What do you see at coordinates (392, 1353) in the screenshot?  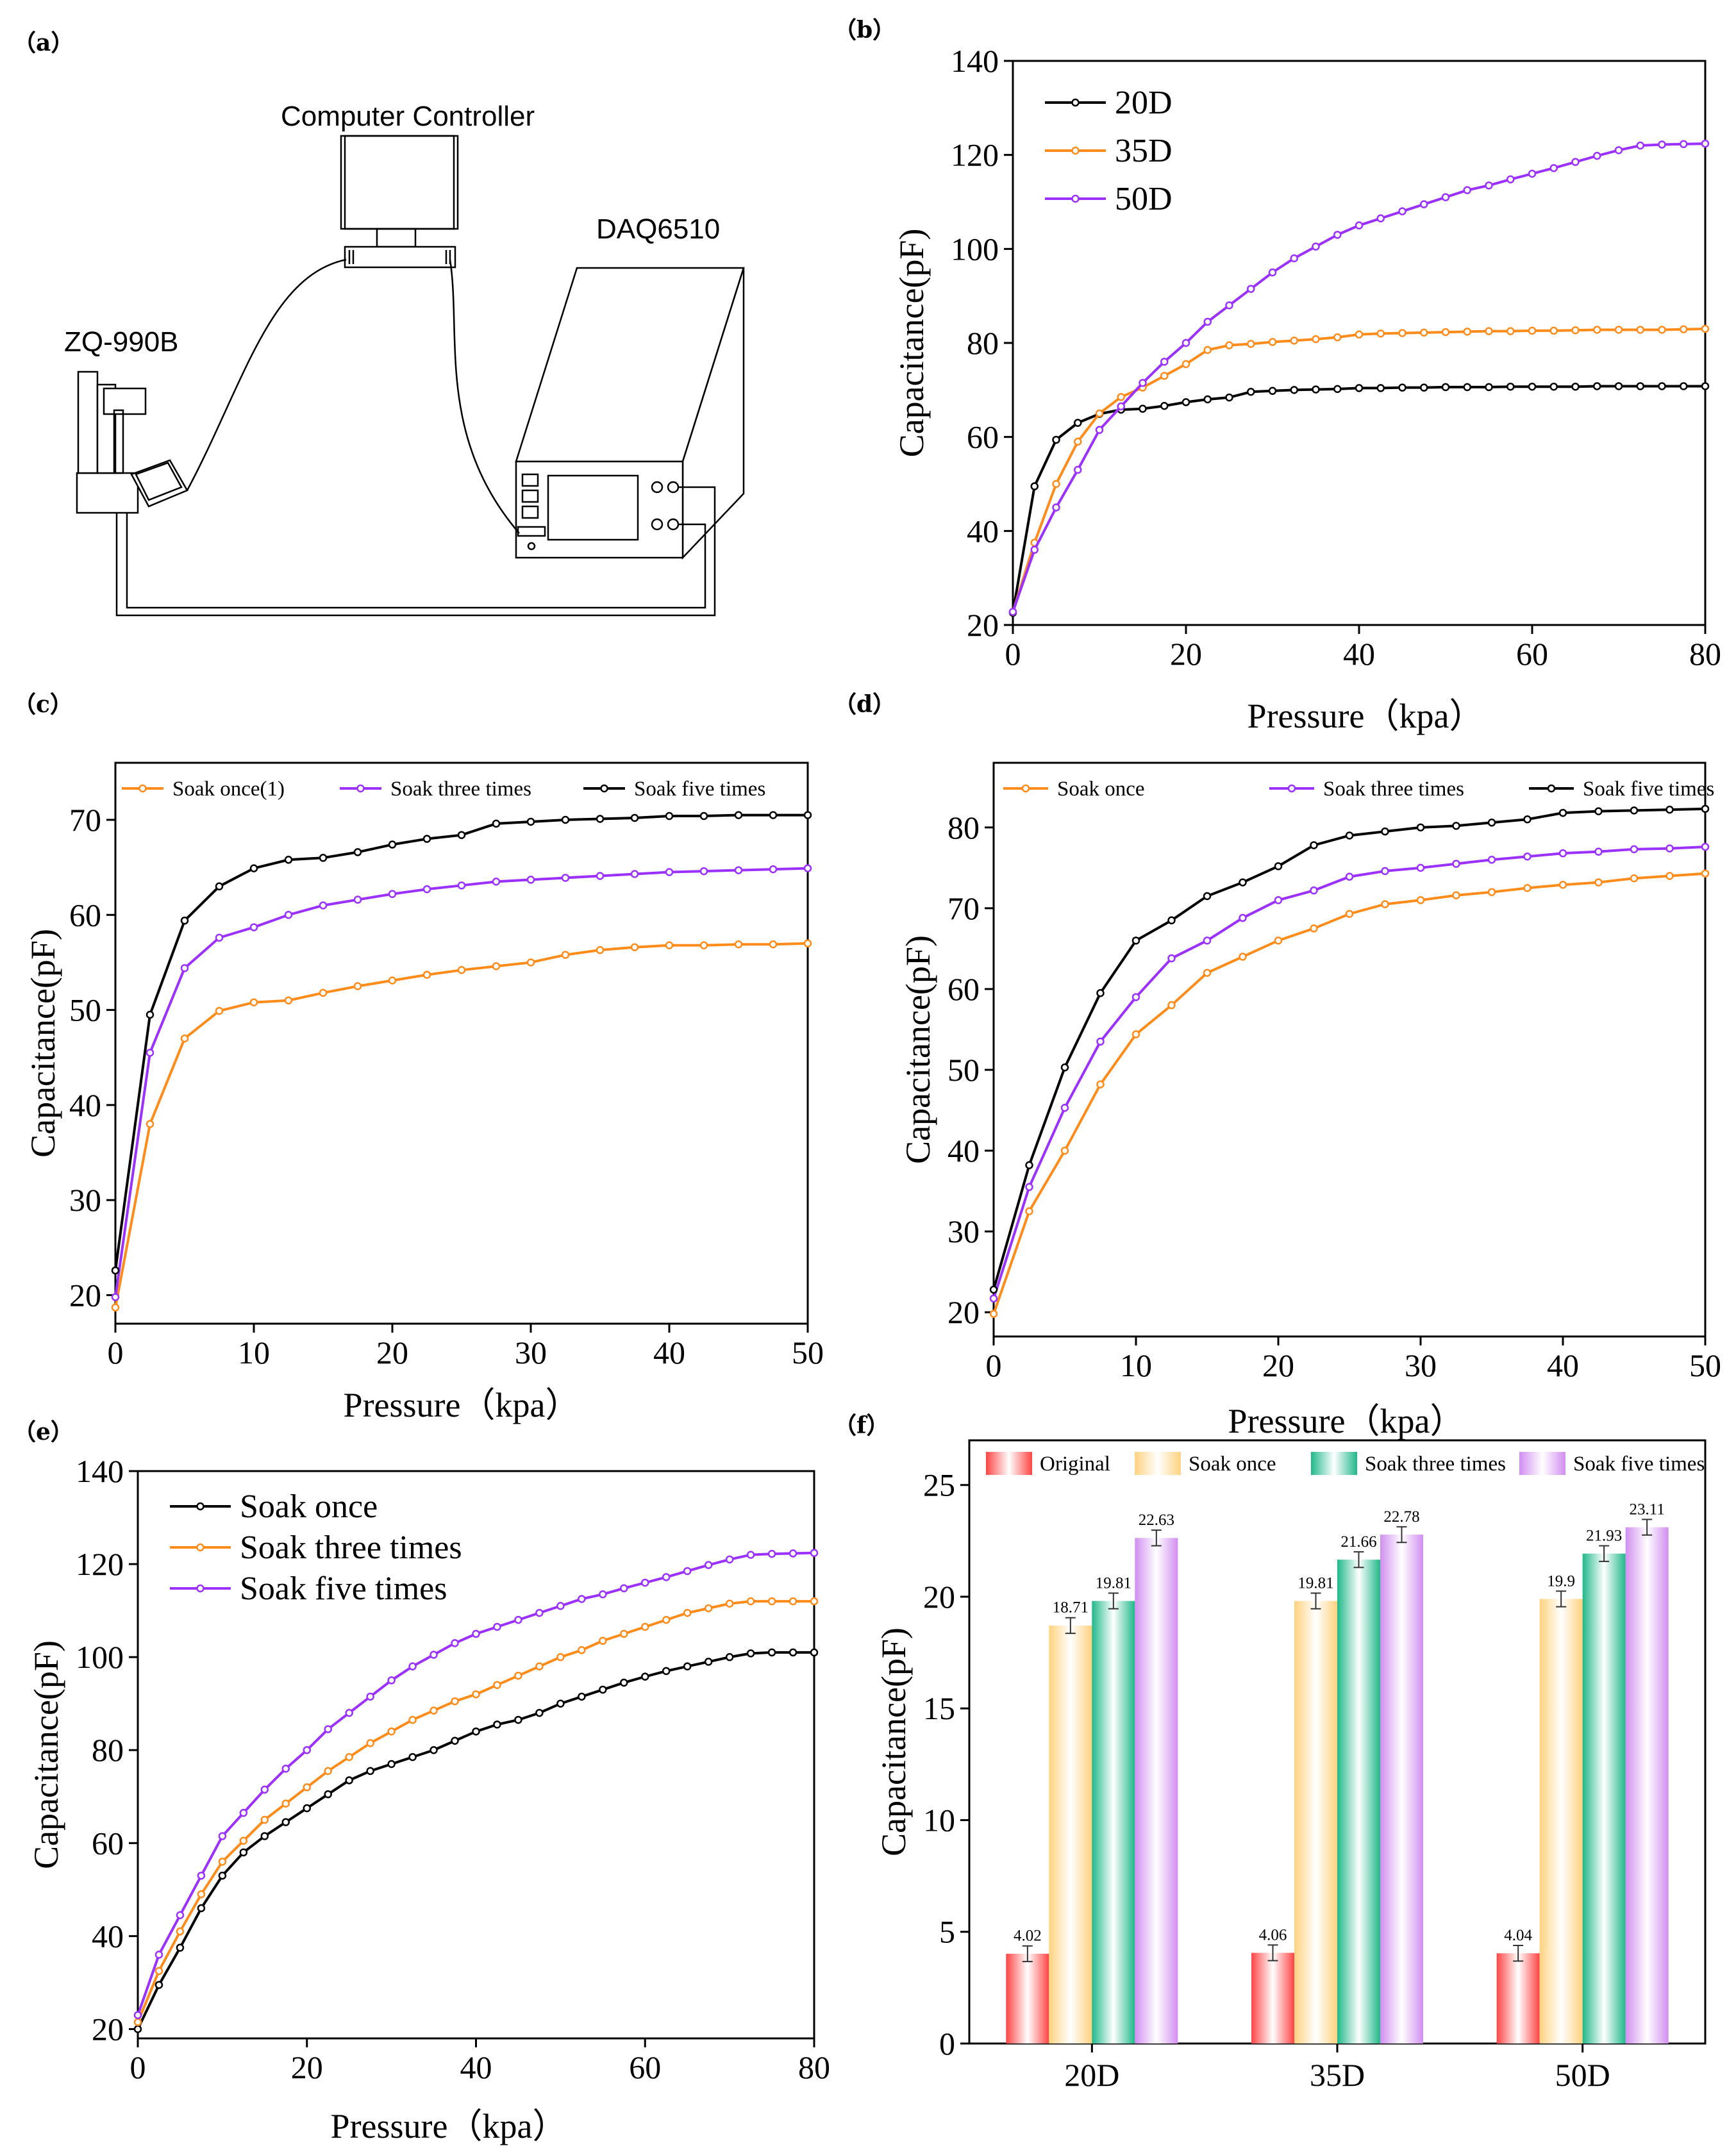 I see `x-tick-label: 20` at bounding box center [392, 1353].